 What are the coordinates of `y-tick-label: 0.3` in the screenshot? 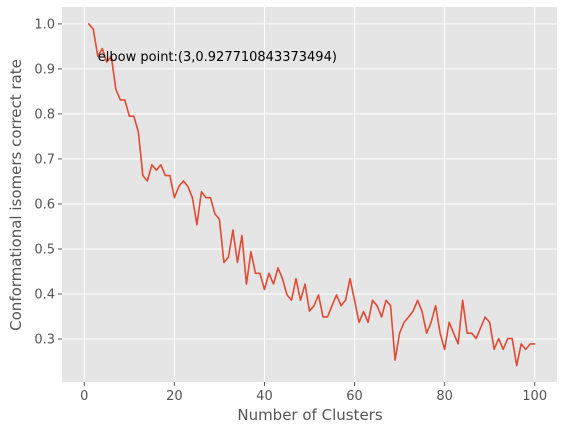 It's located at (44, 340).